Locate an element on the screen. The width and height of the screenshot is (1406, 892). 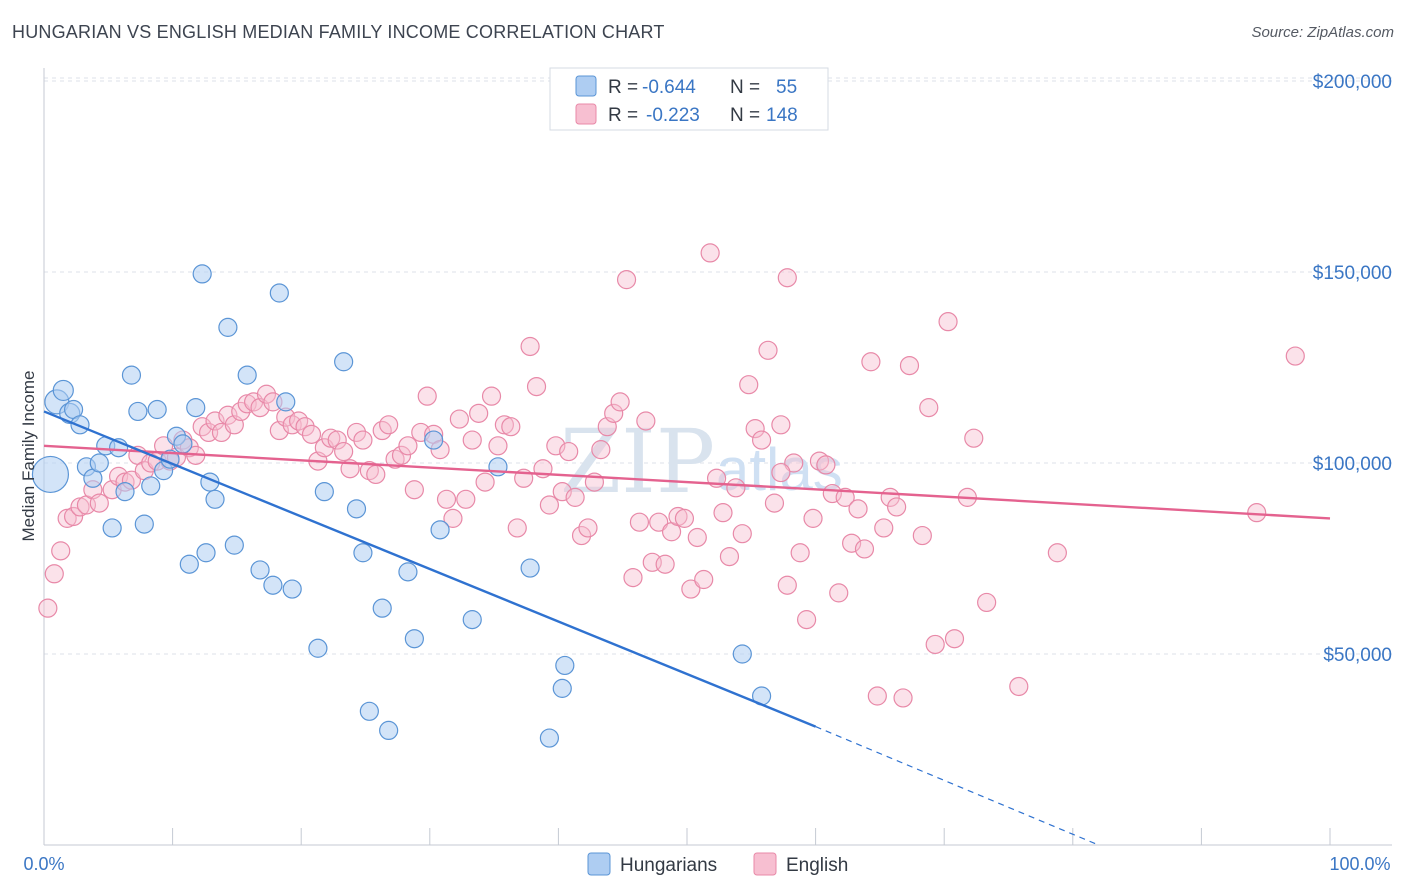
legend-swatch-english is located at coordinates (586, 114).